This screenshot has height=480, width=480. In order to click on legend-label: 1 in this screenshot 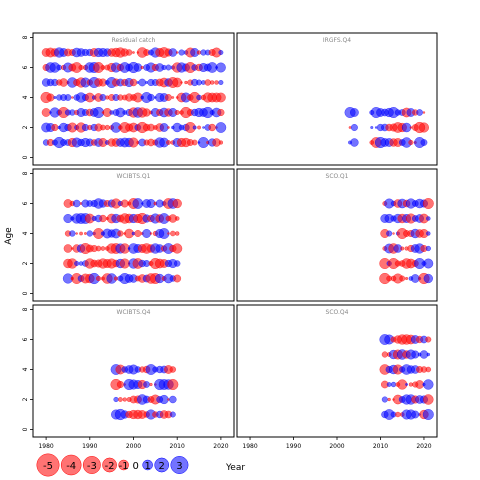, I will do `click(147, 466)`.